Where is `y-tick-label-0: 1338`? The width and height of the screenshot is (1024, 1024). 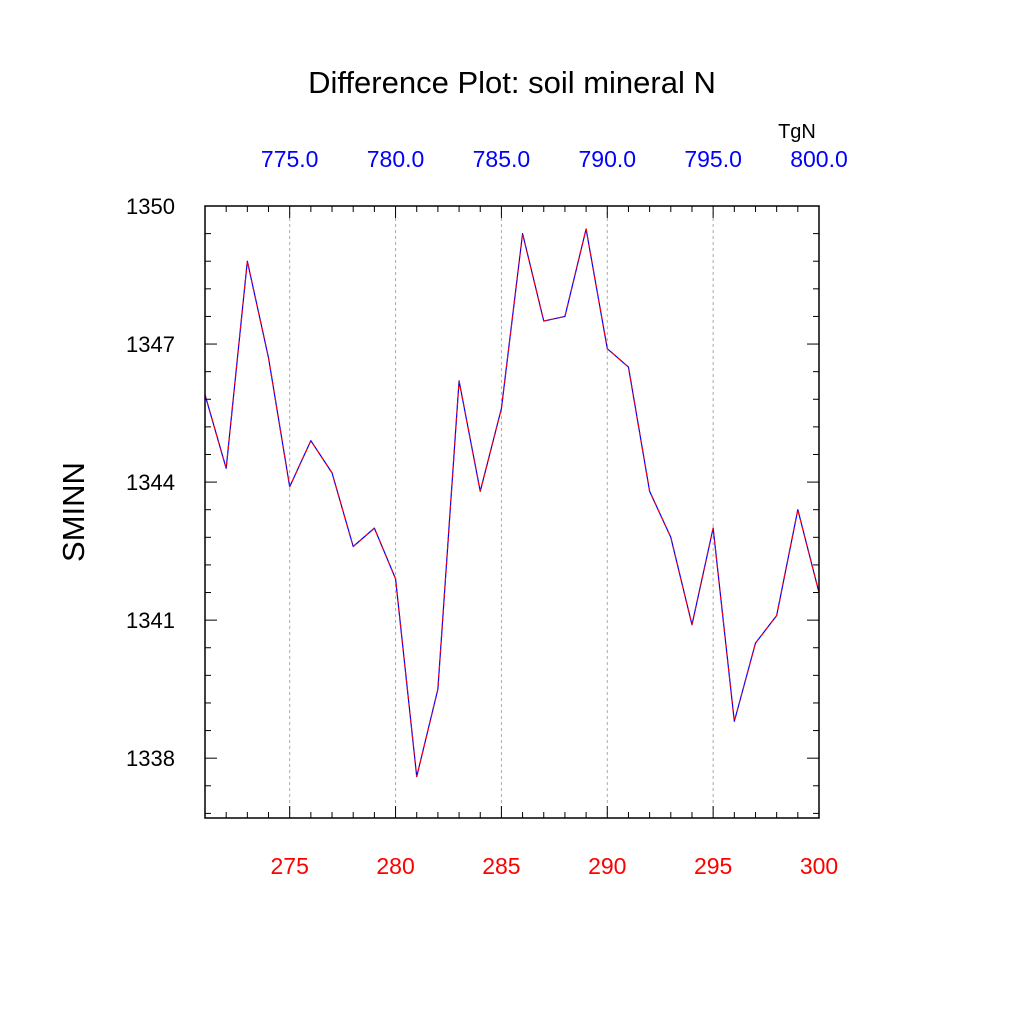
y-tick-label-0: 1338 is located at coordinates (150, 758).